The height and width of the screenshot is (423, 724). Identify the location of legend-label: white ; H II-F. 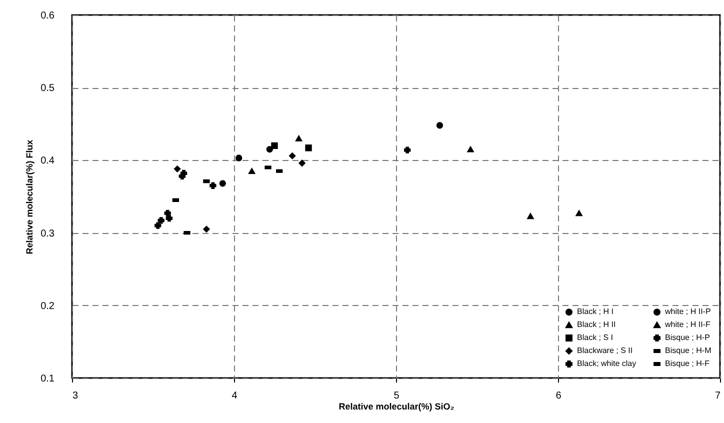
(687, 324).